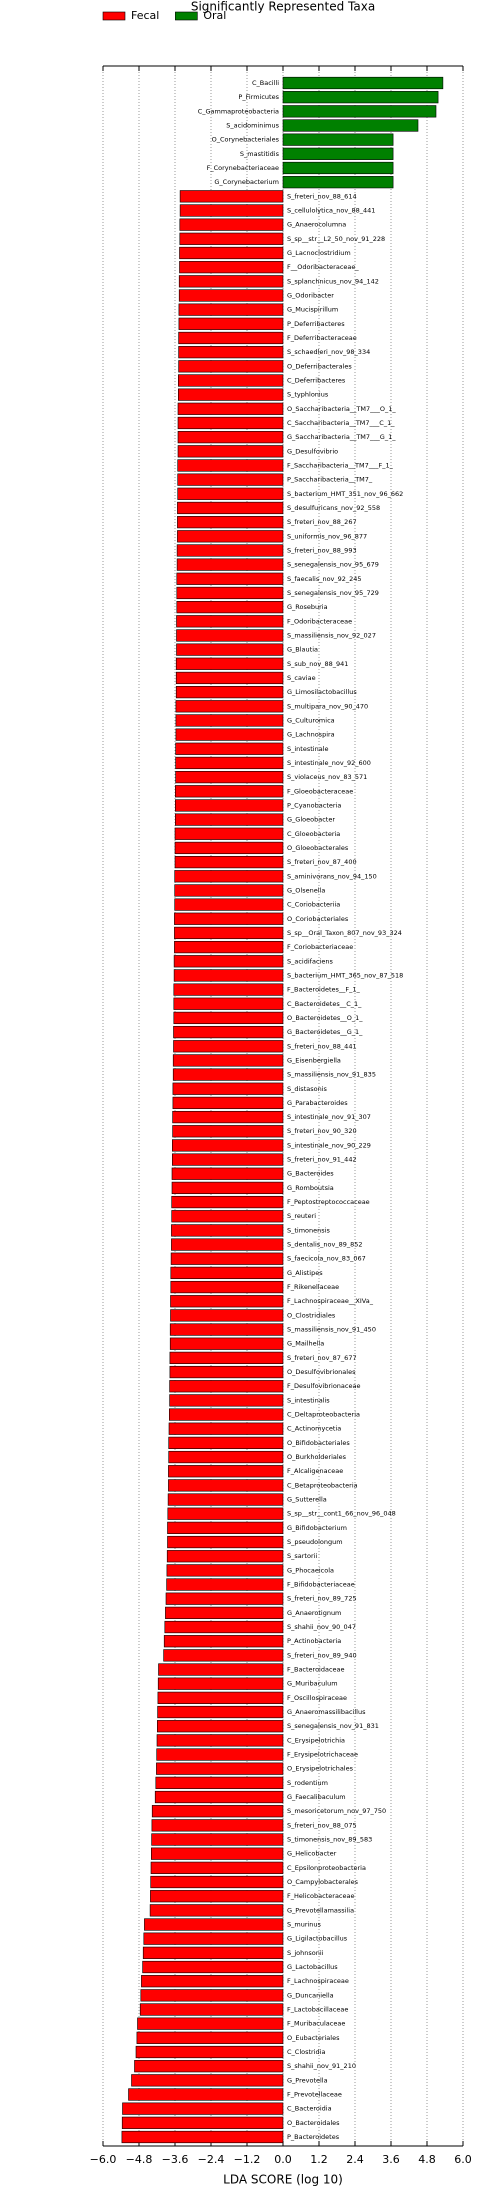 The height and width of the screenshot is (2192, 504). Describe the element at coordinates (341, 409) in the screenshot. I see `category-label: O_Saccharibacteria__TM7___O_1_` at that location.